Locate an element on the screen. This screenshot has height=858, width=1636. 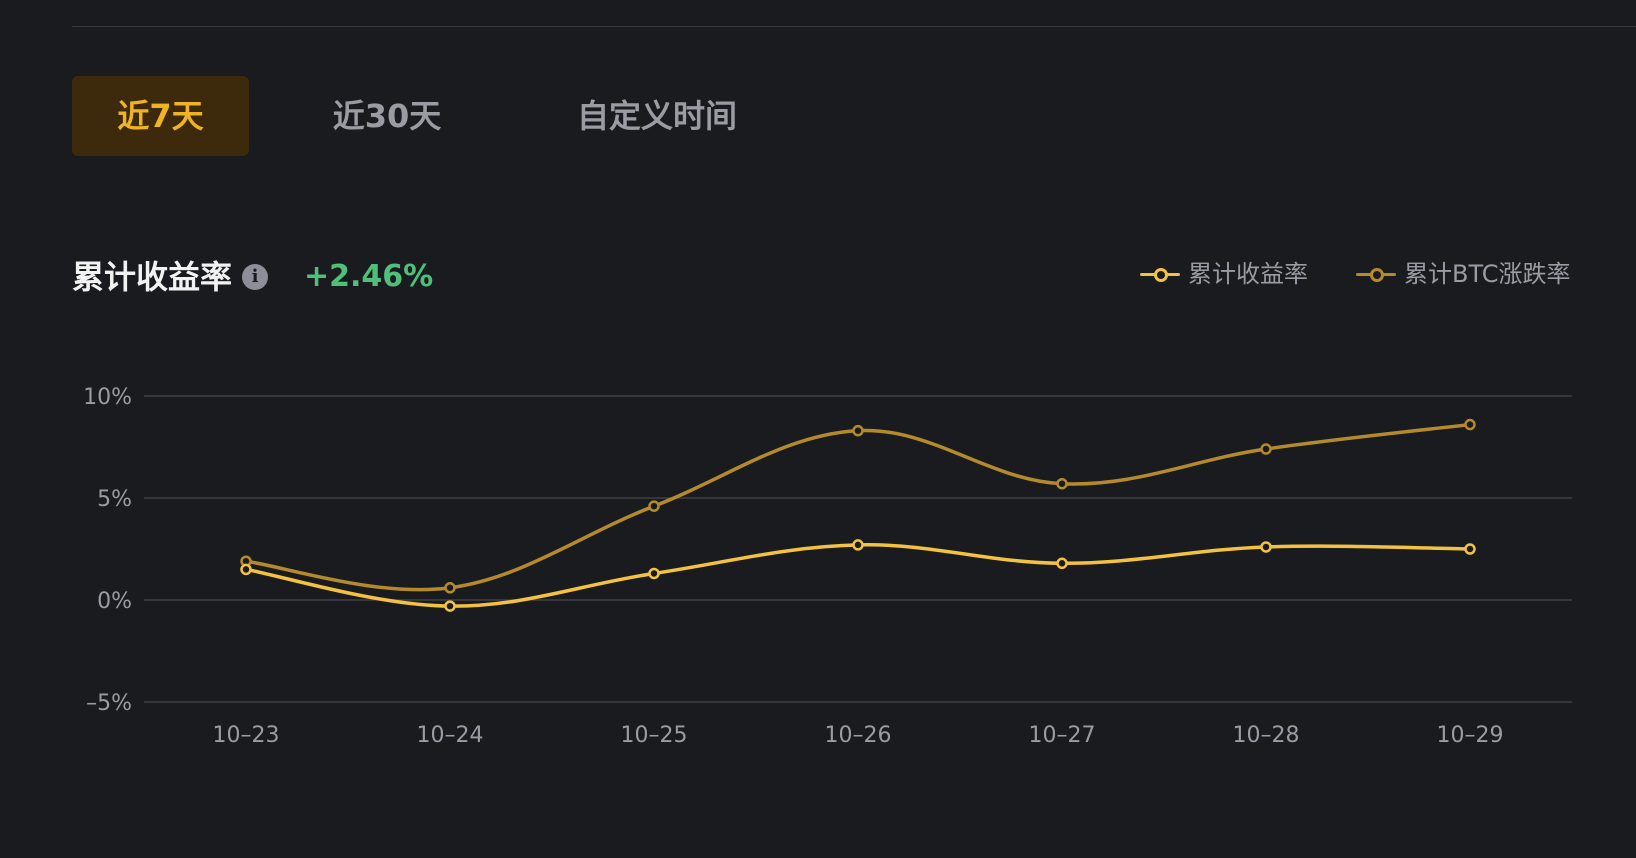
cumulative-return-value: +2.46% is located at coordinates (369, 276).